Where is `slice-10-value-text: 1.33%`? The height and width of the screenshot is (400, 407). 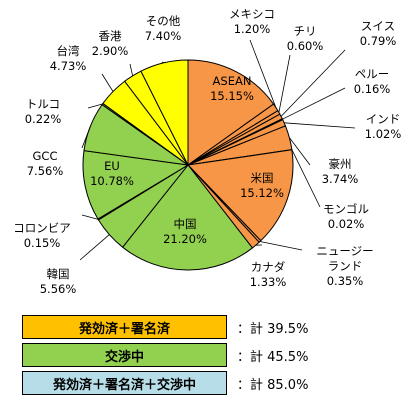 slice-10-value-text: 1.33% is located at coordinates (268, 282).